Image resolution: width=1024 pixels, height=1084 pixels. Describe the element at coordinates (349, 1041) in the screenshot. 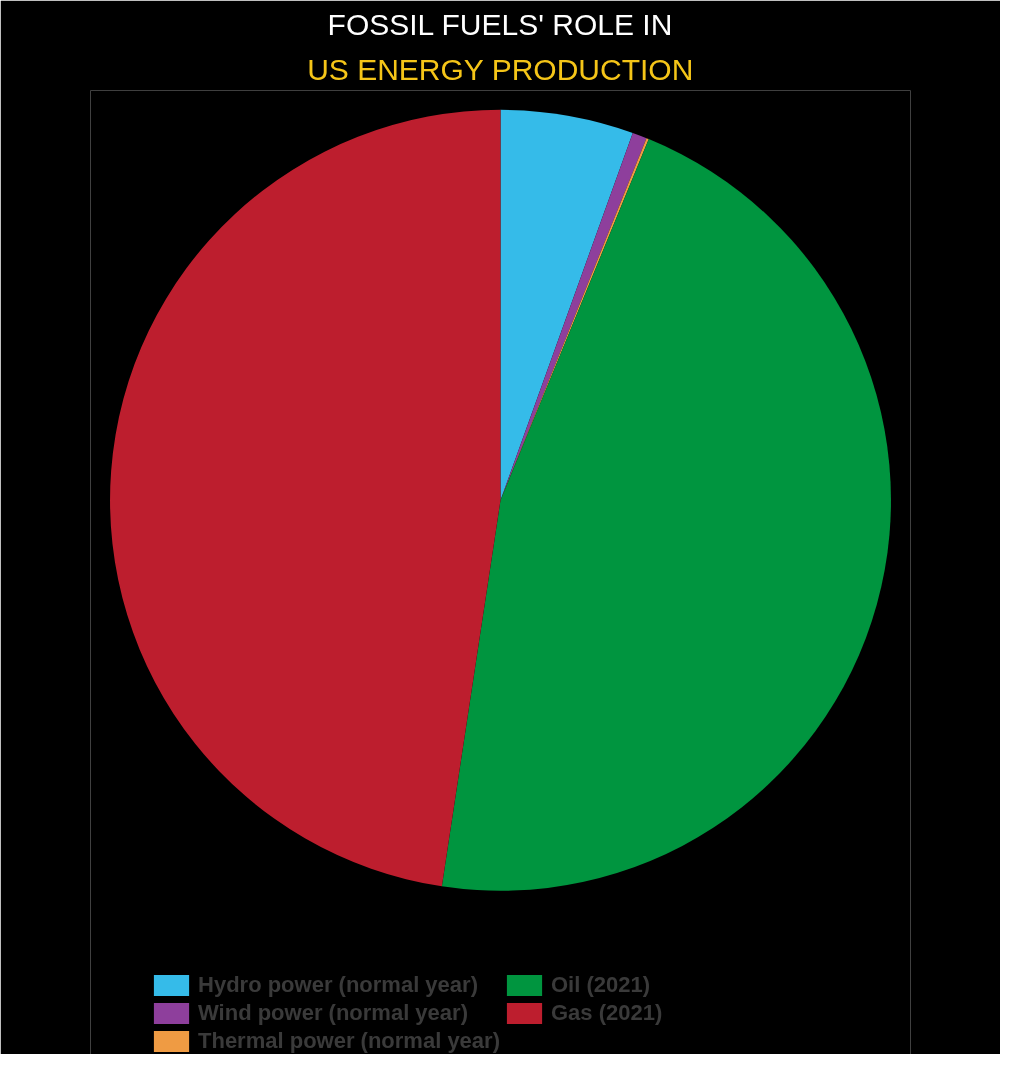

I see `legend-label: Thermal power (normal year)` at that location.